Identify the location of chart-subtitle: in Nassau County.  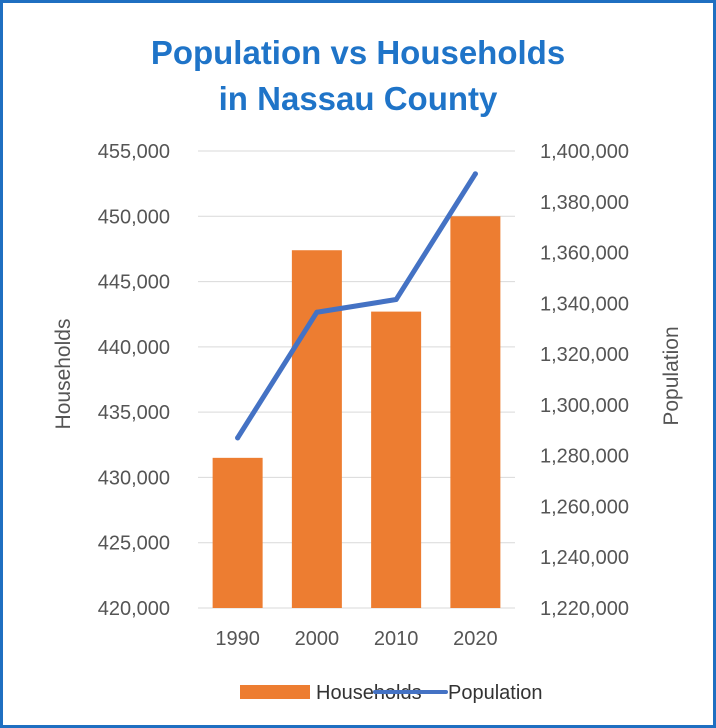
(358, 98).